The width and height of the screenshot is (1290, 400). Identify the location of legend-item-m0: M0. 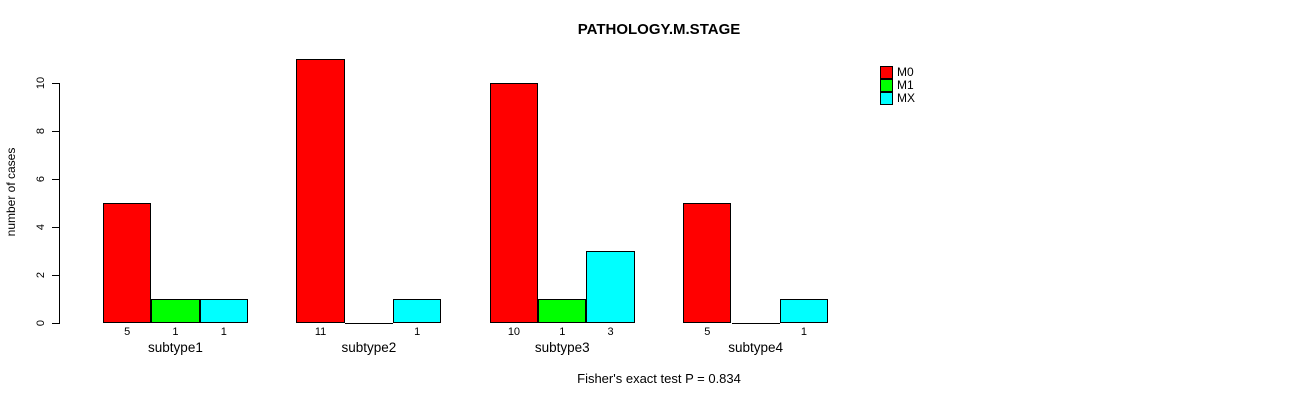
(897, 72).